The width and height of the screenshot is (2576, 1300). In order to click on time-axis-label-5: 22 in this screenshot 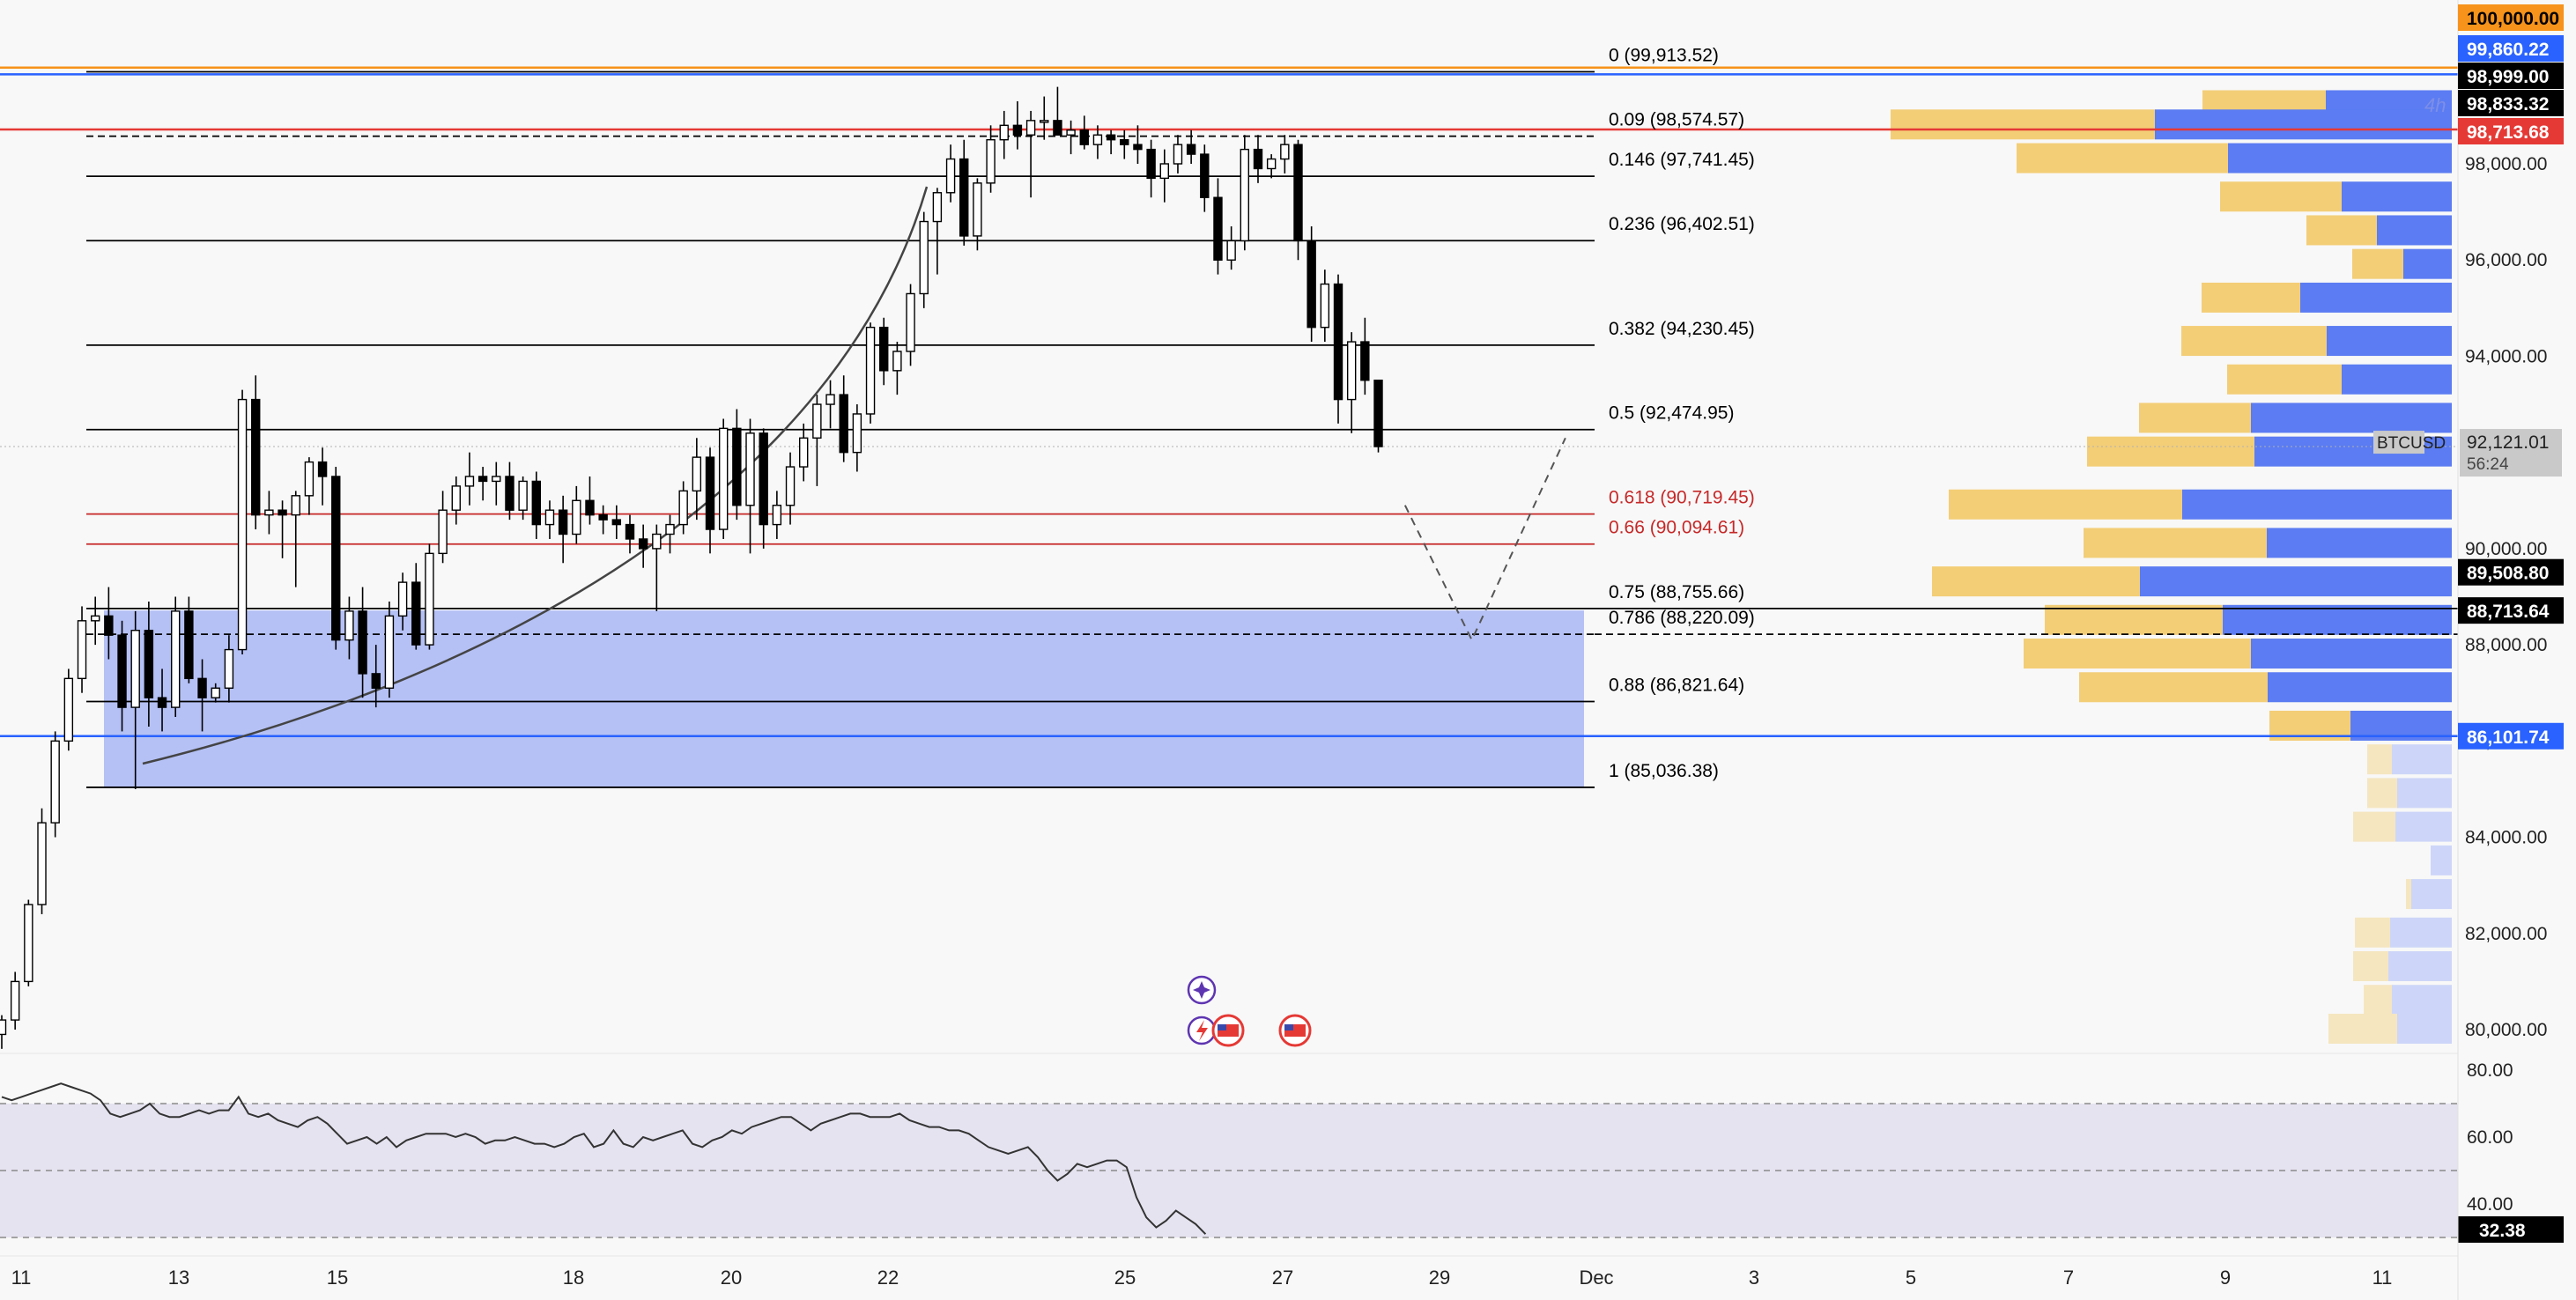, I will do `click(888, 1278)`.